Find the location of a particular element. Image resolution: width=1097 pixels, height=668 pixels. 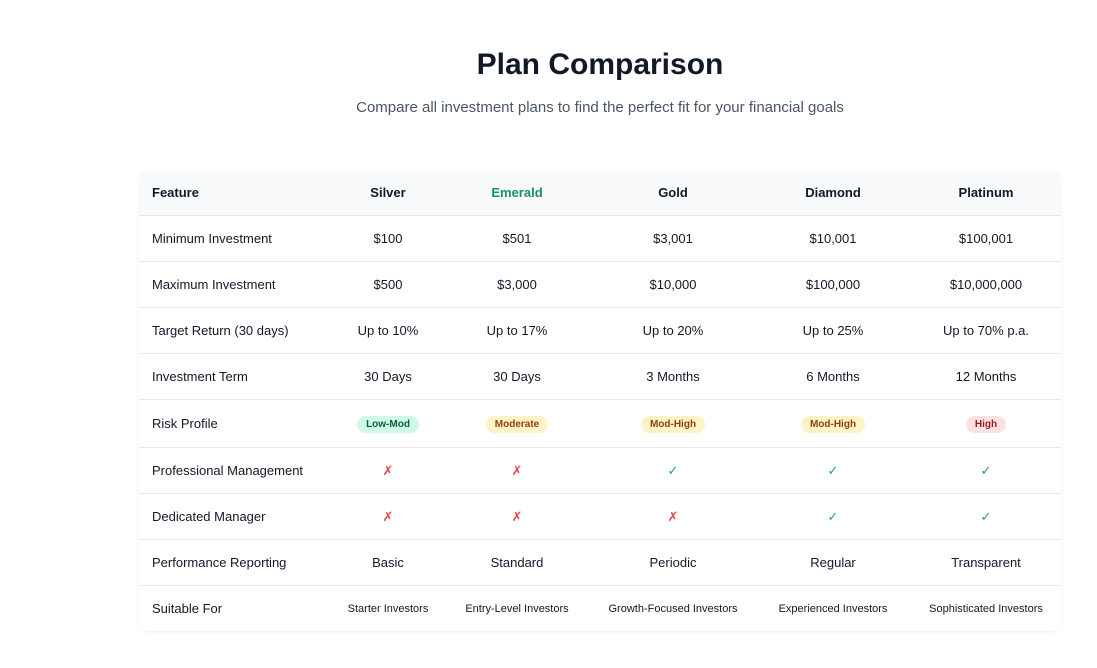

cell: 6 Months is located at coordinates (833, 376).